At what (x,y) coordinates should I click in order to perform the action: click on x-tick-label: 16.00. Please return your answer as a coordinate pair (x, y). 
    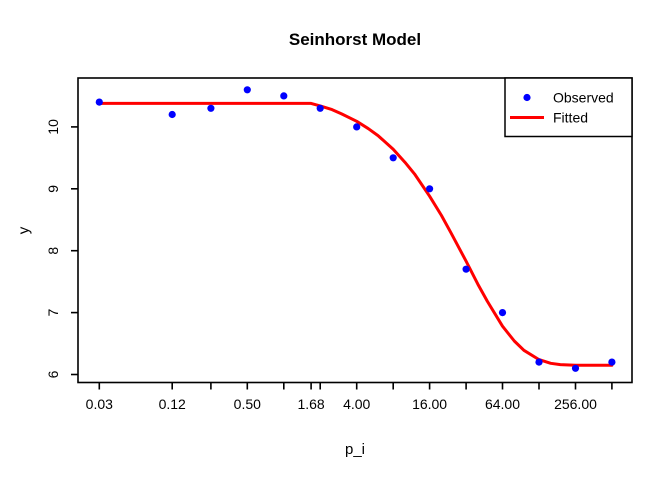
    Looking at the image, I should click on (429, 404).